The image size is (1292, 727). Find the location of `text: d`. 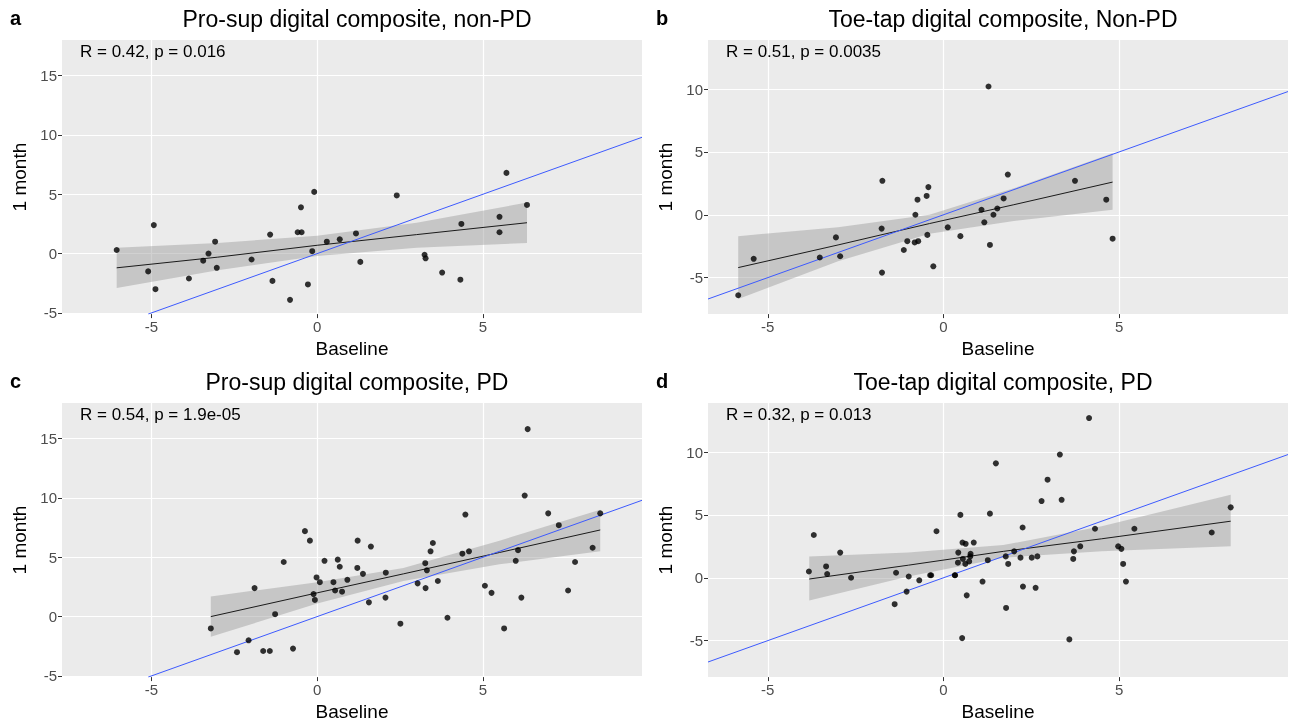

text: d is located at coordinates (662, 381).